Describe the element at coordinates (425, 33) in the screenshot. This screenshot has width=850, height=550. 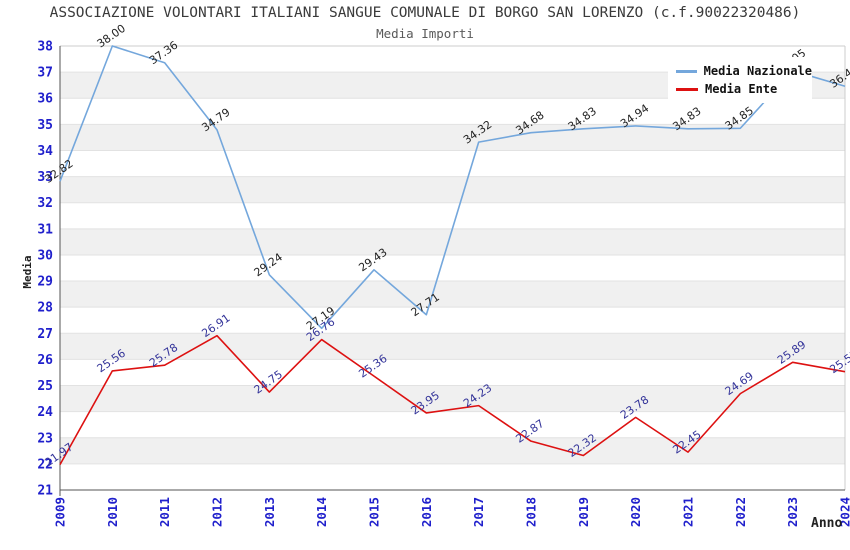
I see `chart-subtitle: Media Importi` at that location.